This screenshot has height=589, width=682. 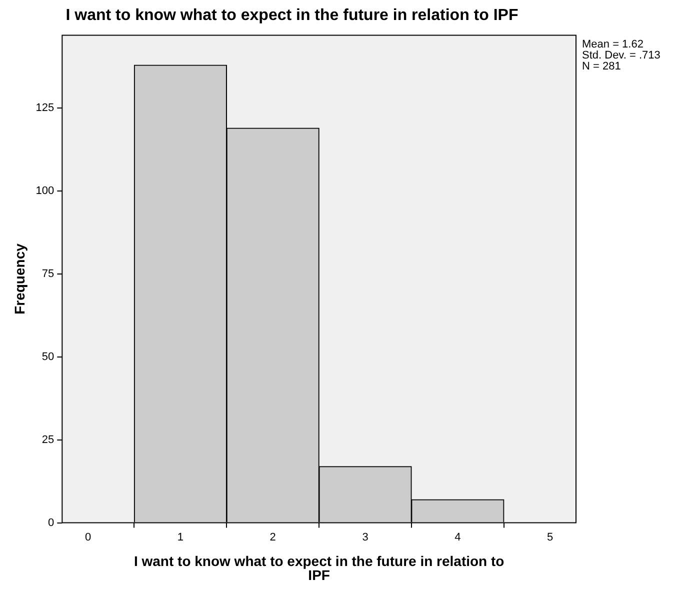 I want to click on y-tick-label: 100, so click(x=45, y=191).